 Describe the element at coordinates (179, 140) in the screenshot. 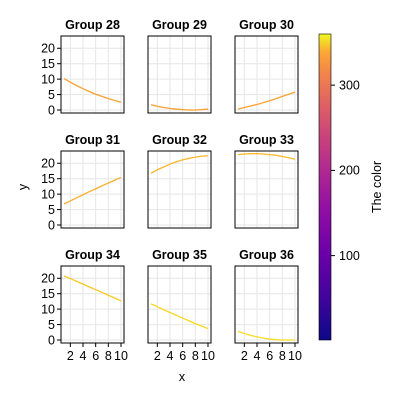

I see `panel-title: Group 32` at that location.